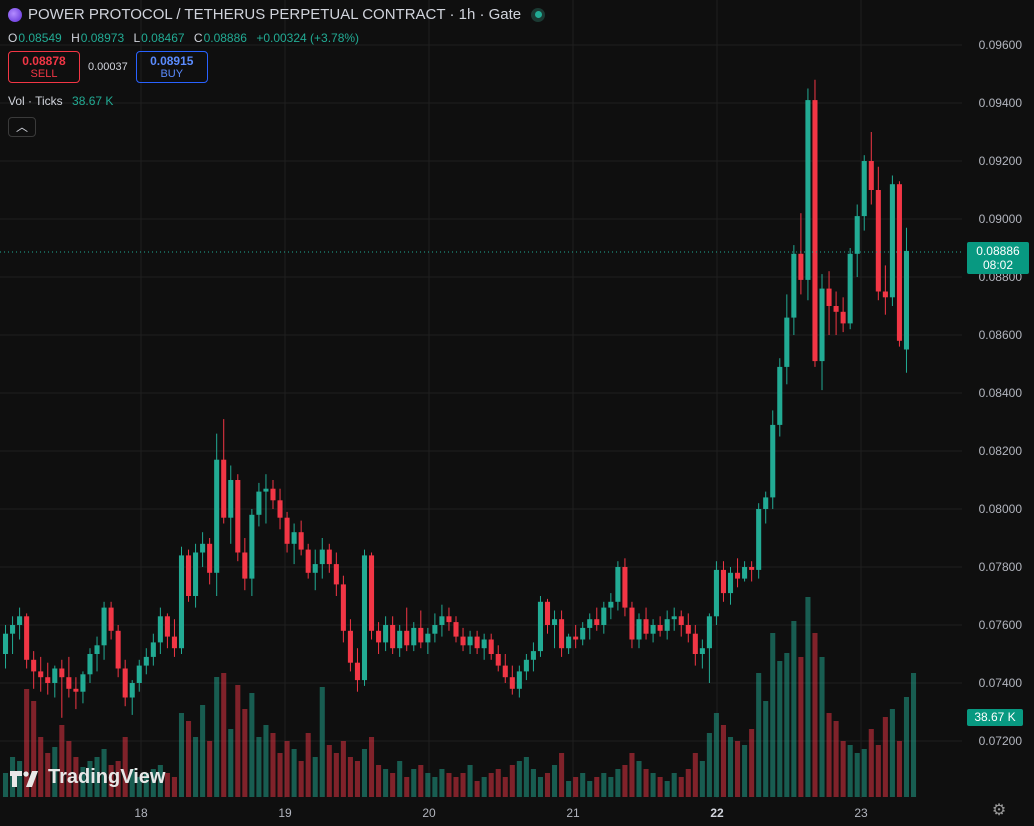 This screenshot has height=826, width=1034. Describe the element at coordinates (87, 777) in the screenshot. I see `tradingview-logo: TradingView` at that location.